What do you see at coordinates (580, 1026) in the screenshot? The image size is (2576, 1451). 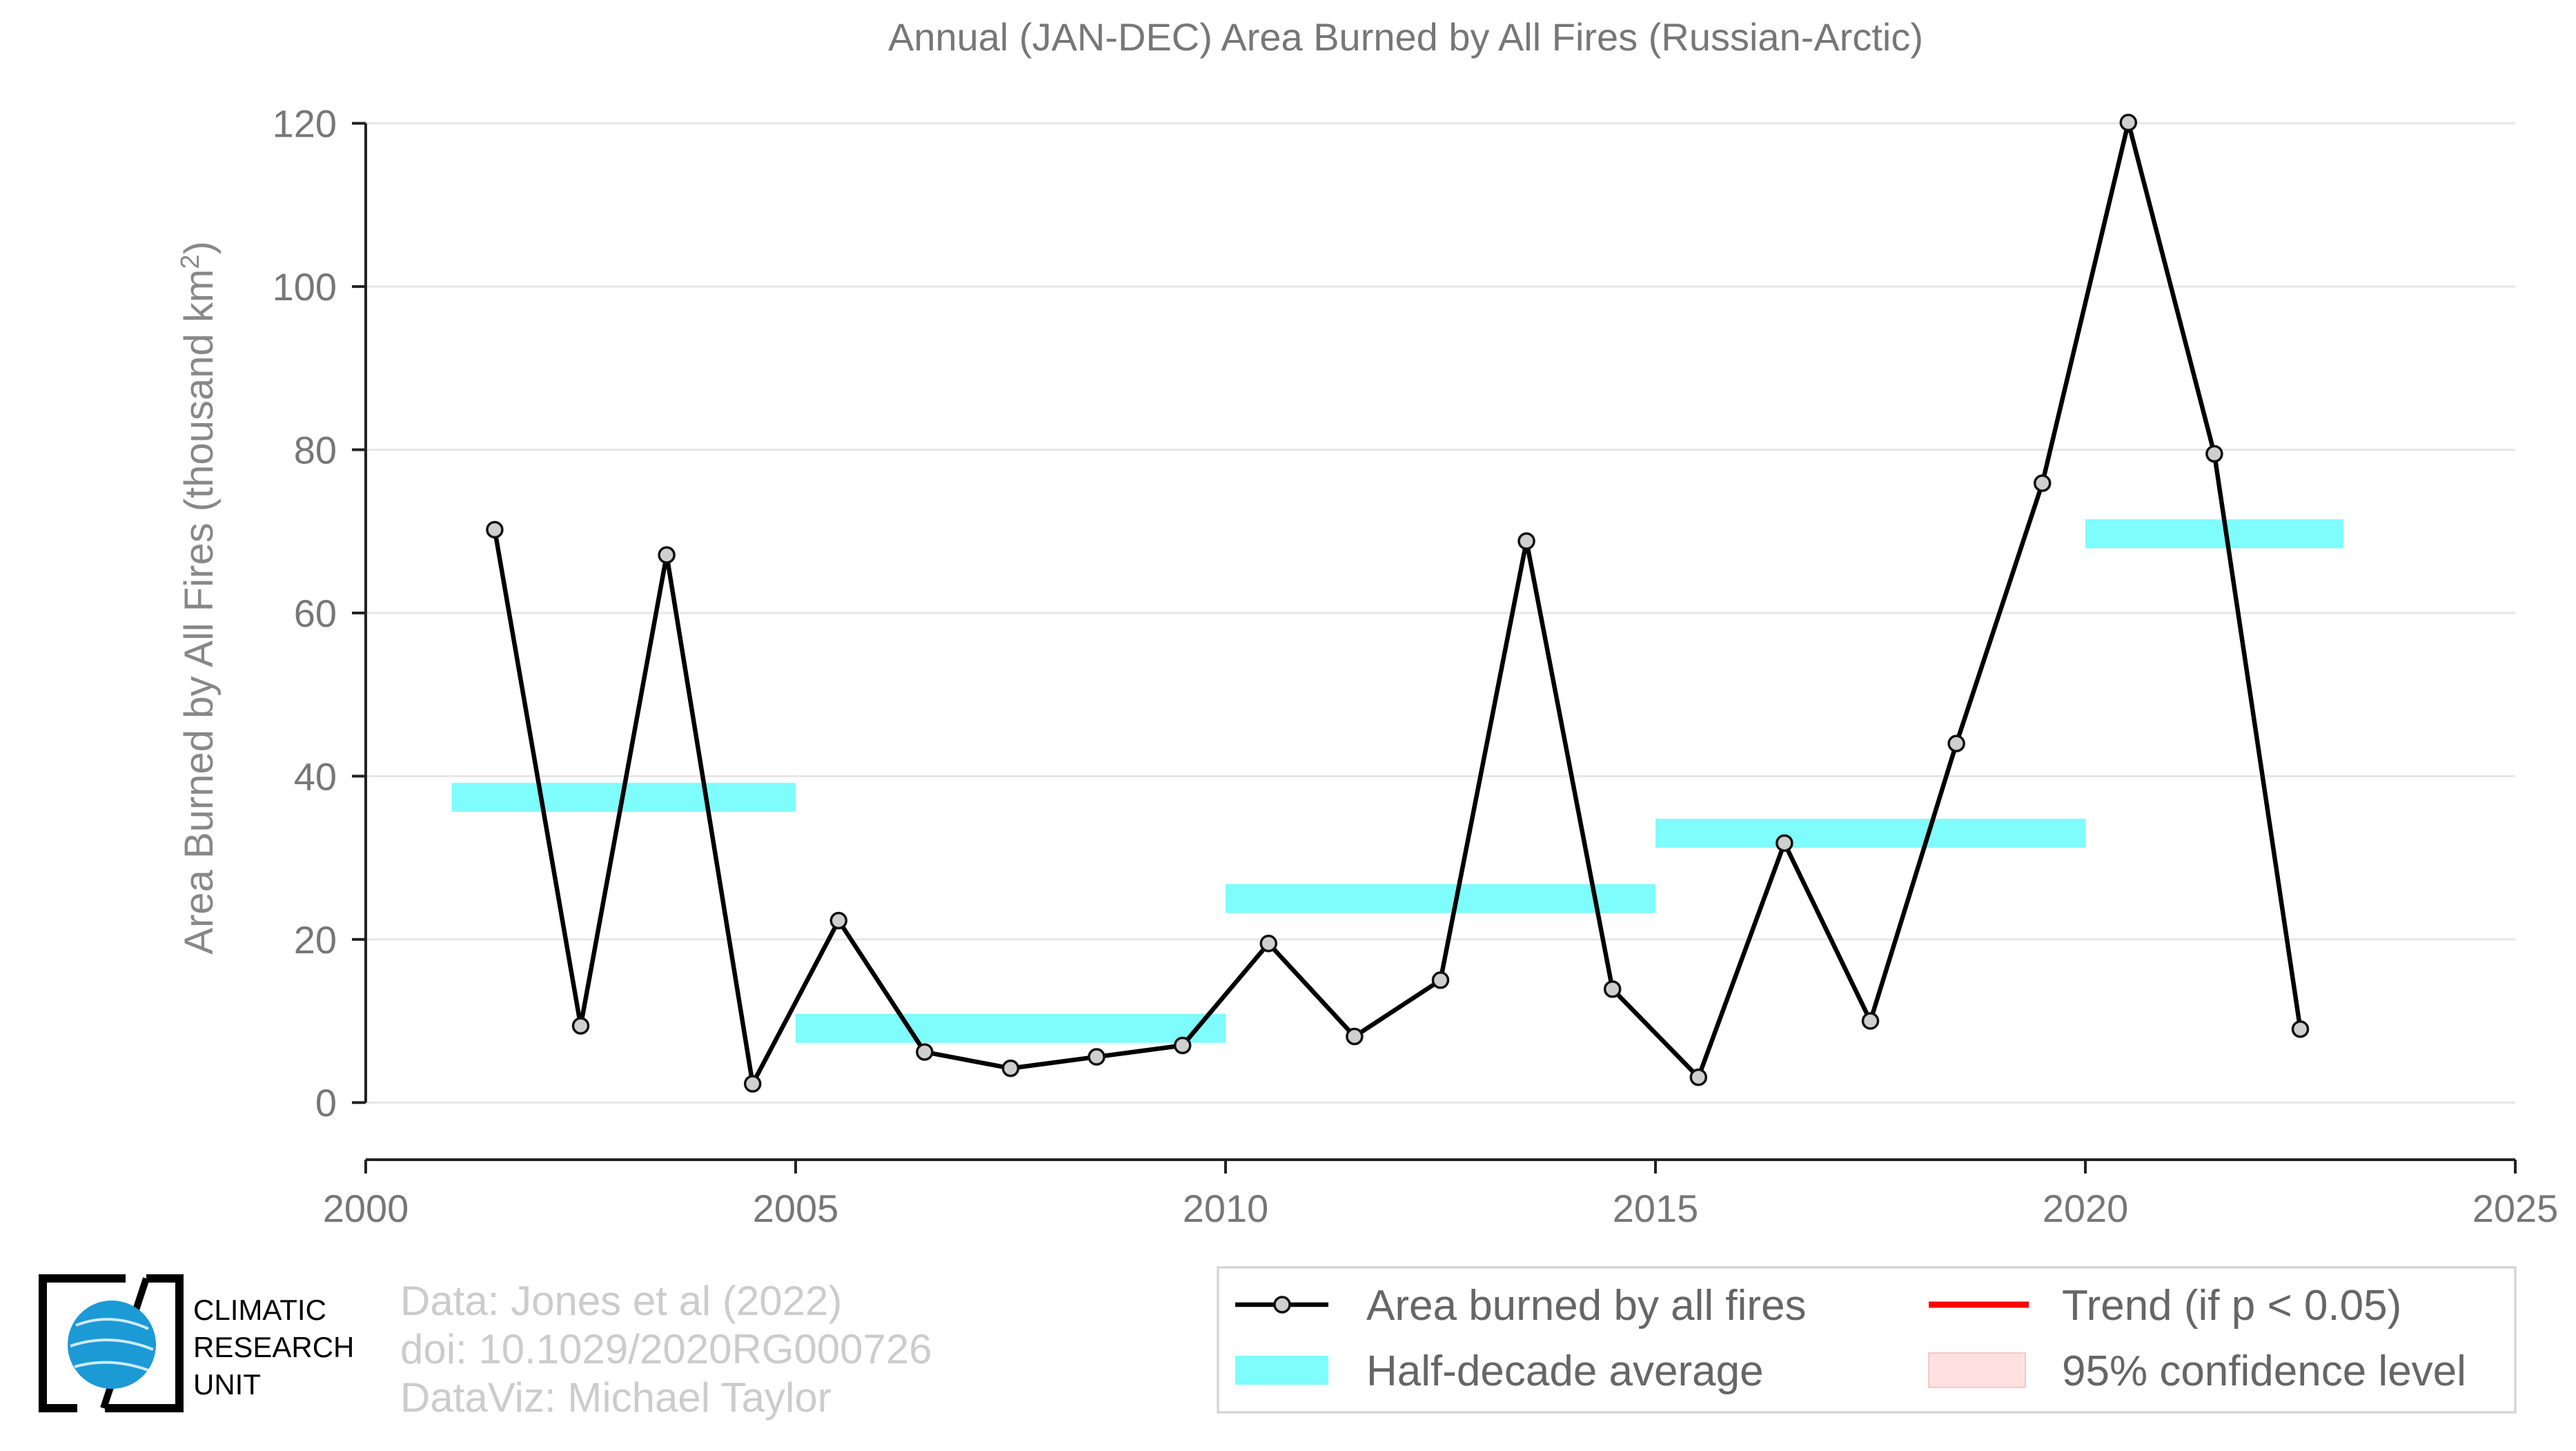 I see `data-point-2002.5` at bounding box center [580, 1026].